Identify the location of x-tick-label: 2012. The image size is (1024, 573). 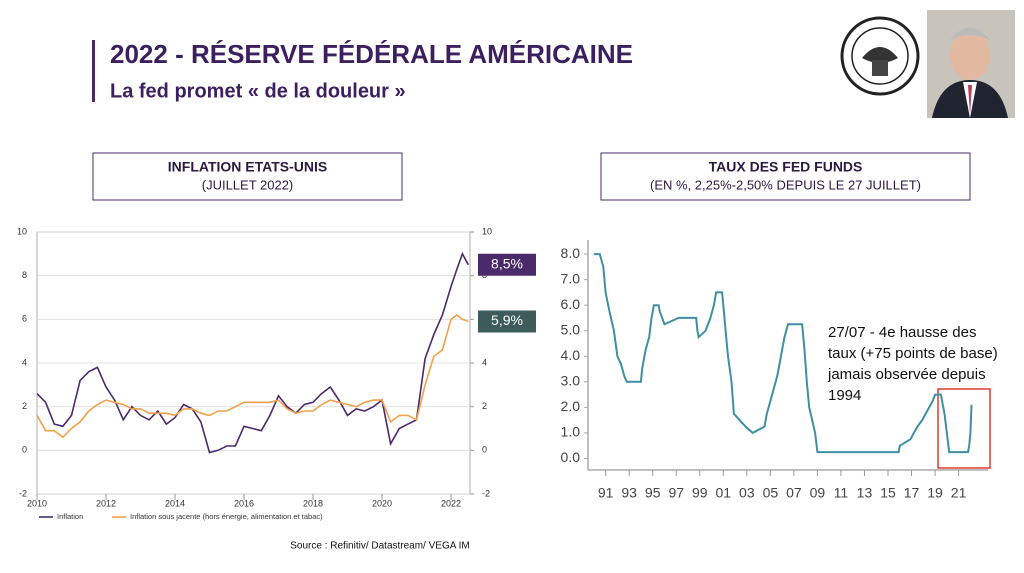
(106, 503).